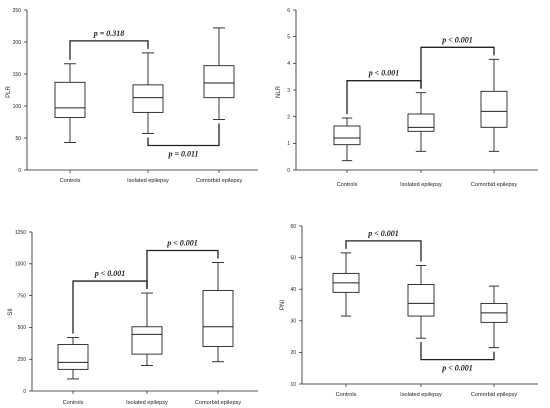 This screenshot has height=408, width=550. I want to click on y-tick-label: 3, so click(288, 91).